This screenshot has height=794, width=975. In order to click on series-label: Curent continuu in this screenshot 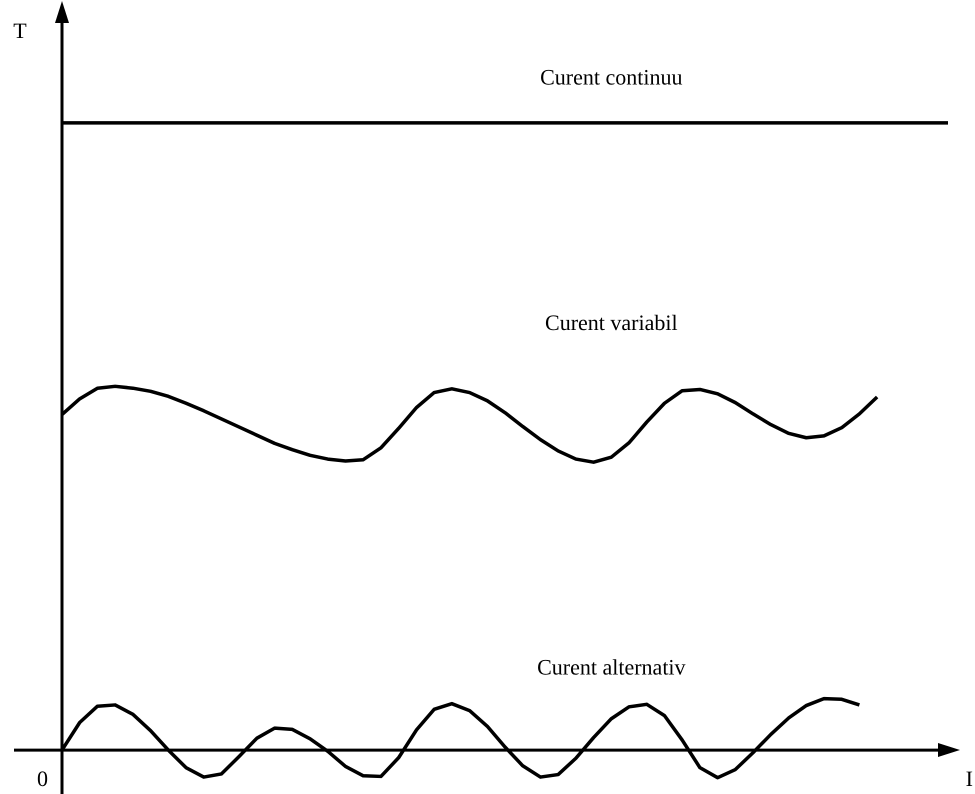, I will do `click(611, 77)`.